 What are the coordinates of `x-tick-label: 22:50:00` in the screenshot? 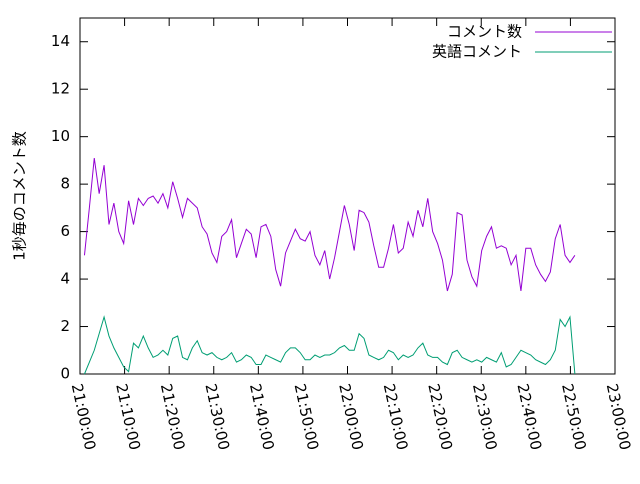 It's located at (574, 417).